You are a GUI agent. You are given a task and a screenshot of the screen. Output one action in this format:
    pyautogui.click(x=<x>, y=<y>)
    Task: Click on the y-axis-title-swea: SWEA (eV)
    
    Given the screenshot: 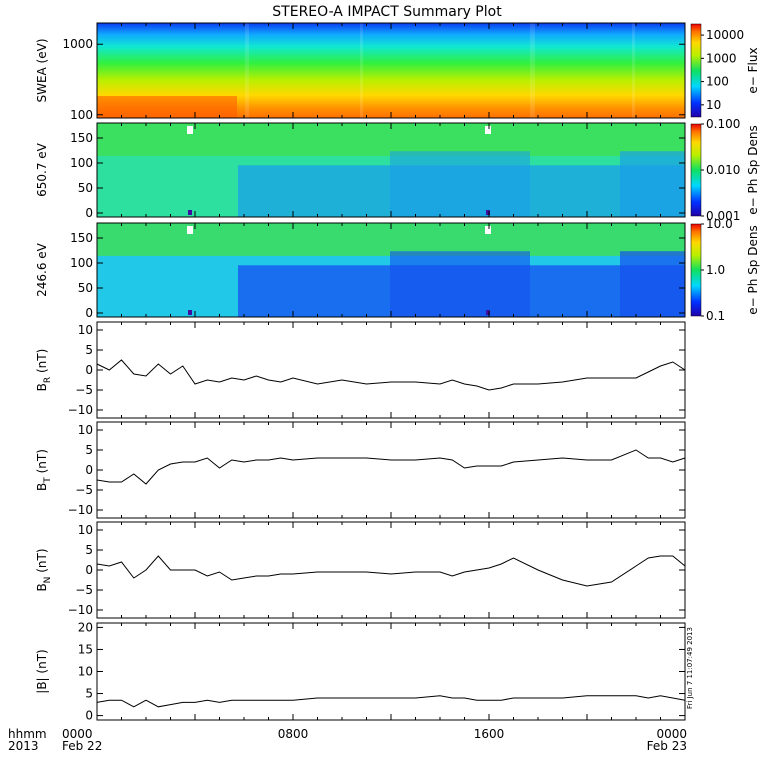 What is the action you would take?
    pyautogui.click(x=42, y=70)
    